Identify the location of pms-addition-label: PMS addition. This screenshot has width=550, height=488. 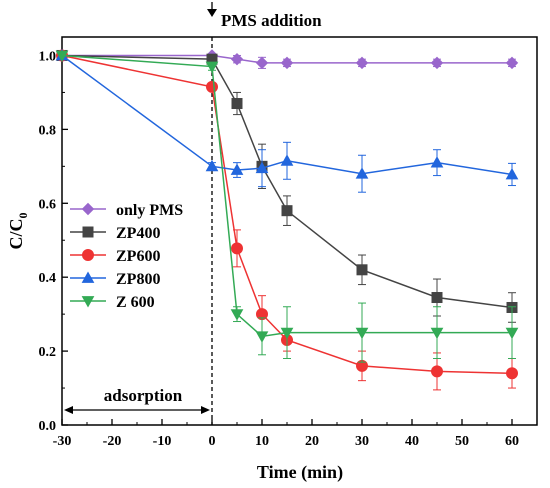
(271, 20).